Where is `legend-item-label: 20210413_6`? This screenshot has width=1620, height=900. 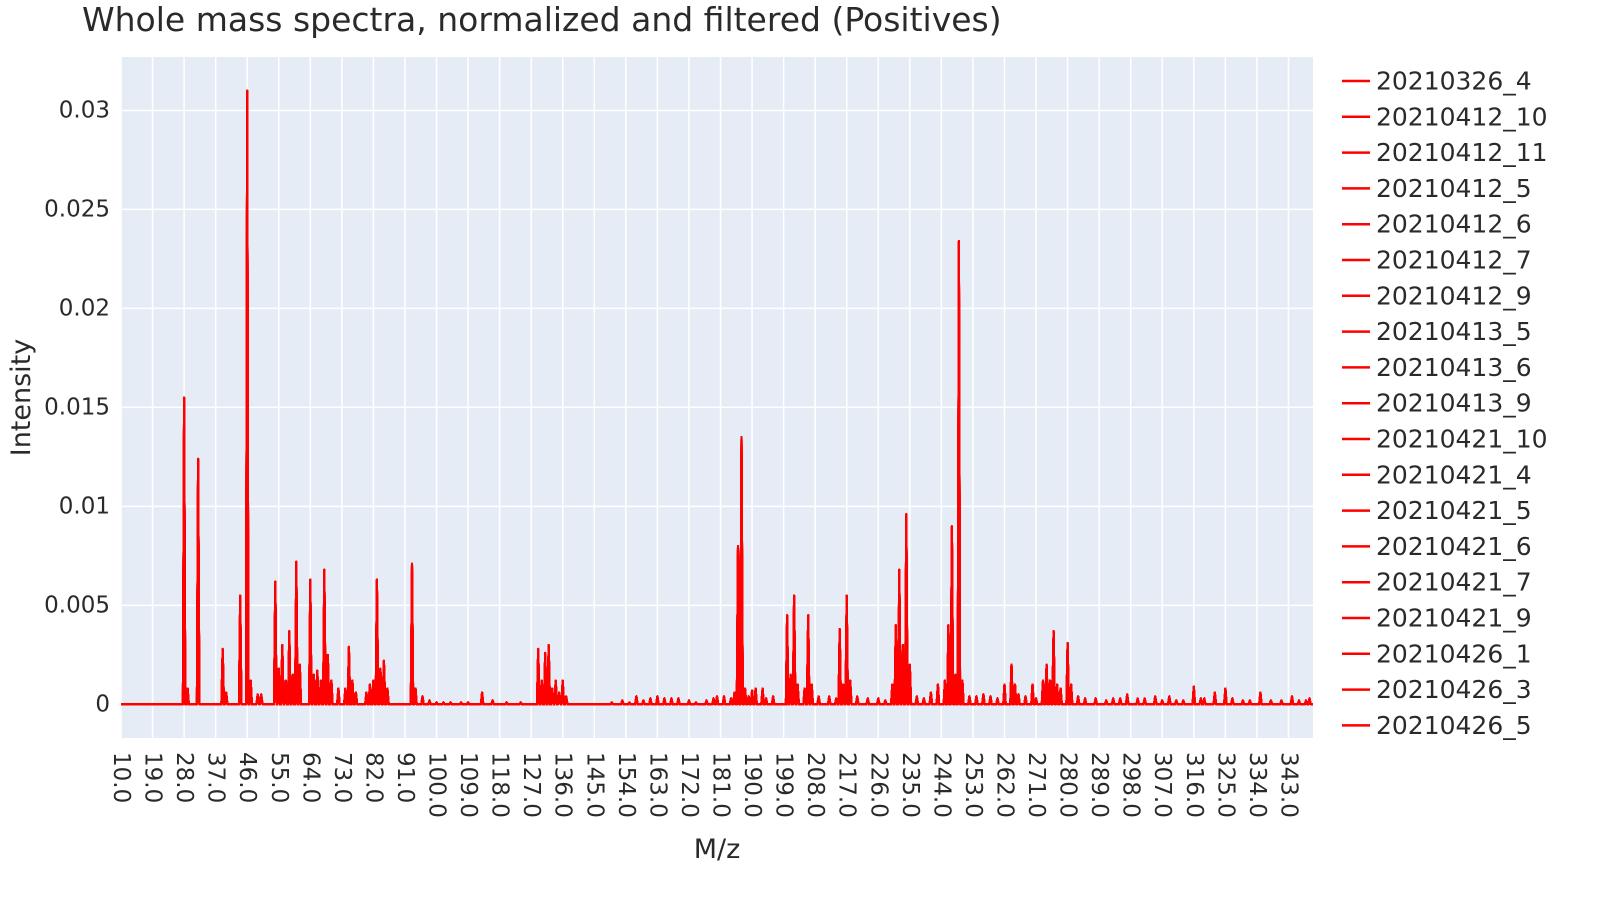 legend-item-label: 20210413_6 is located at coordinates (1454, 367).